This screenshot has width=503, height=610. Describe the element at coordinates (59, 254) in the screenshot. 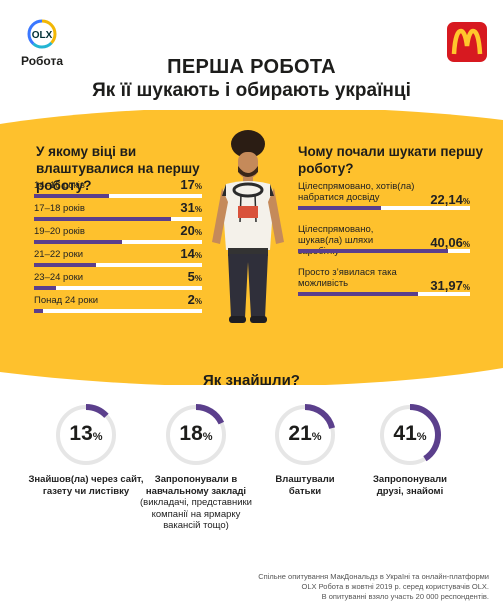

I see `age-category-label: 21–22 роки` at that location.